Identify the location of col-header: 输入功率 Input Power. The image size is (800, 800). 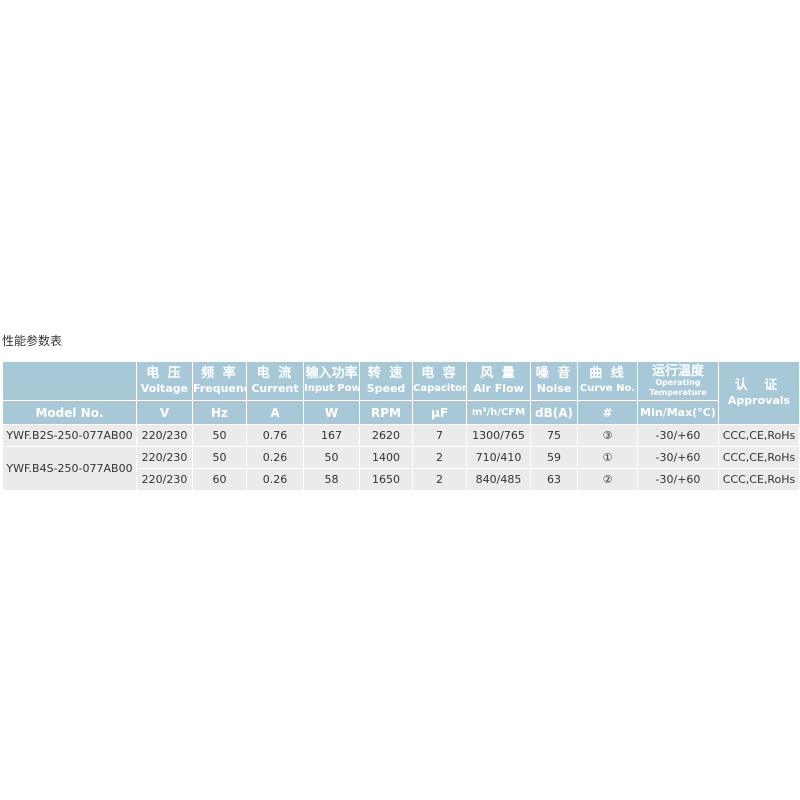
(331, 381).